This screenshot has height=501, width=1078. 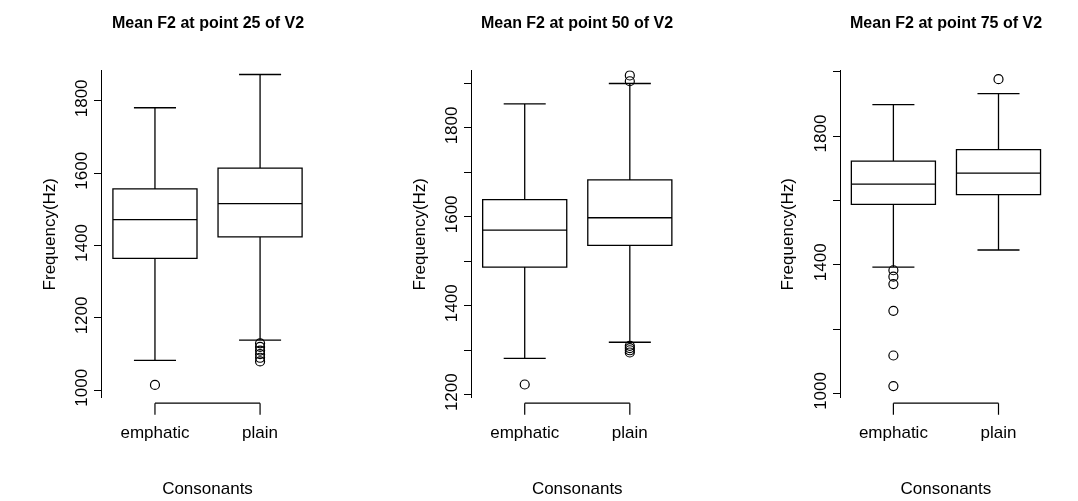 What do you see at coordinates (946, 22) in the screenshot?
I see `chart-title: Mean F2 at point 75 of V2` at bounding box center [946, 22].